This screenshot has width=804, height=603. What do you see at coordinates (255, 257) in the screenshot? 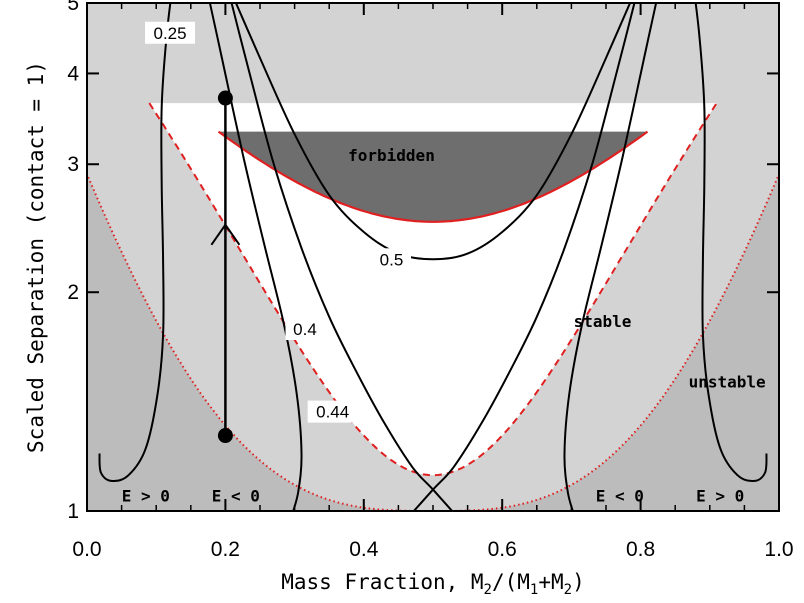
I see `contour-0.4-left` at bounding box center [255, 257].